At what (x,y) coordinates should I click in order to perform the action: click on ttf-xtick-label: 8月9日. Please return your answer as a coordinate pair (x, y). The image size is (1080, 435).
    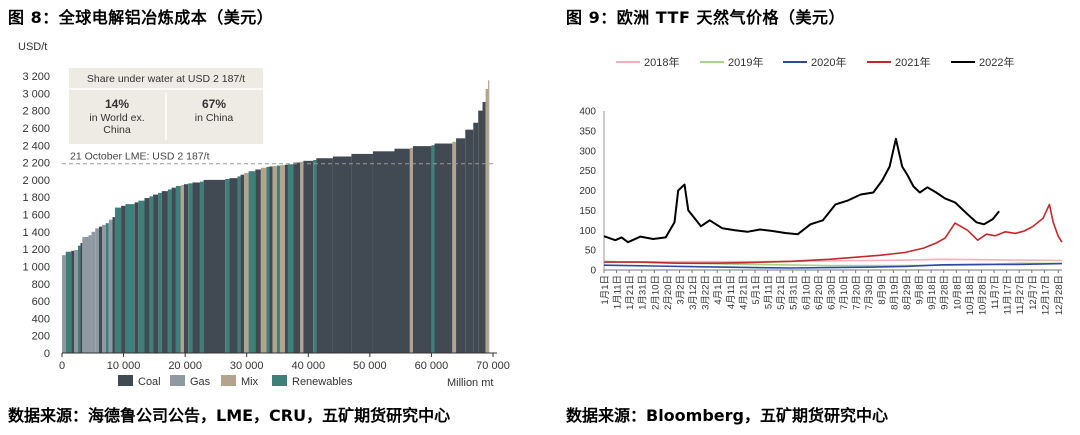
    Looking at the image, I should click on (882, 290).